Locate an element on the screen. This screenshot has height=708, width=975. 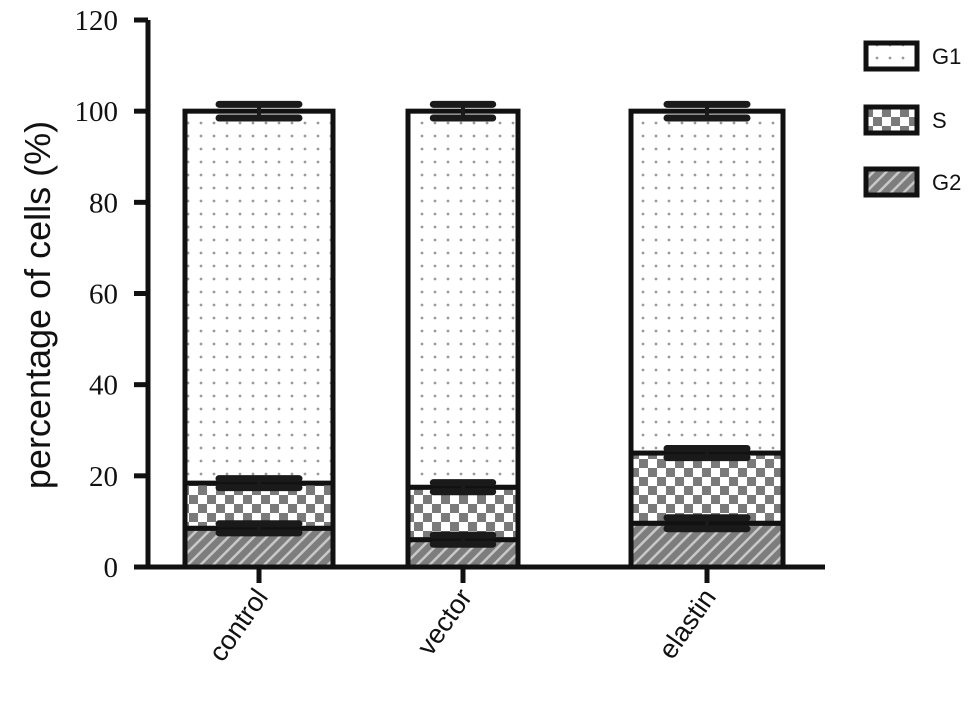
y-tick-label: 40 is located at coordinates (103, 386).